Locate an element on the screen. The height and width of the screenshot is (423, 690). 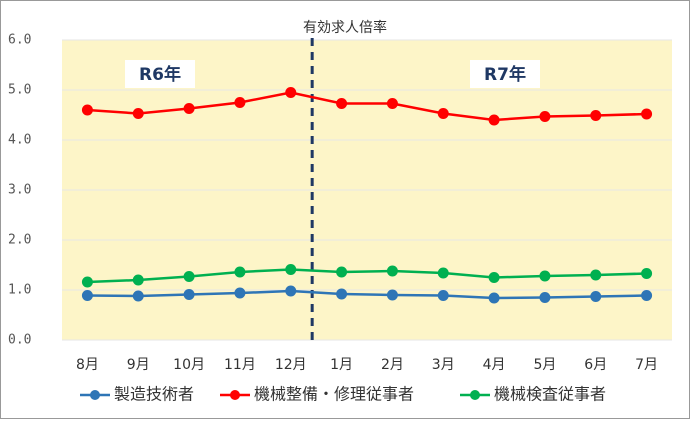
x-tick-label: 12月 is located at coordinates (291, 365).